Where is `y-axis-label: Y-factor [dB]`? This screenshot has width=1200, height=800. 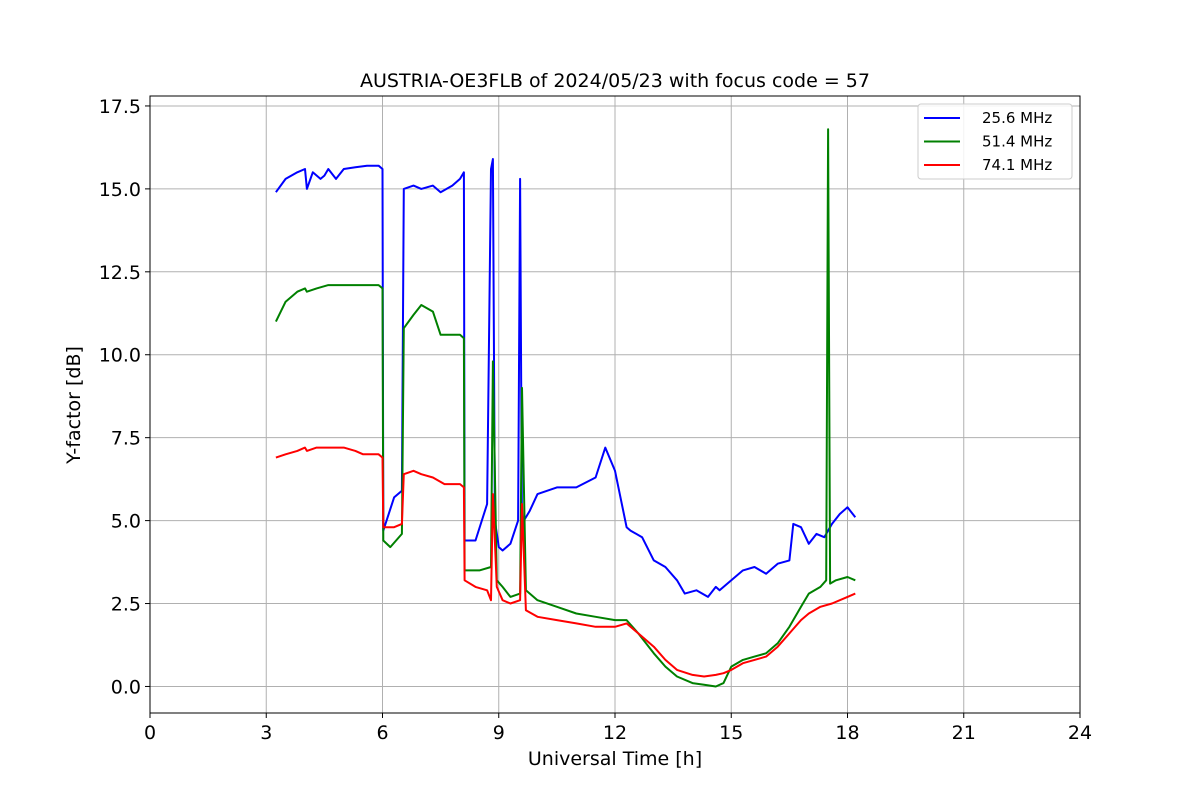 y-axis-label: Y-factor [dB] is located at coordinates (74, 405).